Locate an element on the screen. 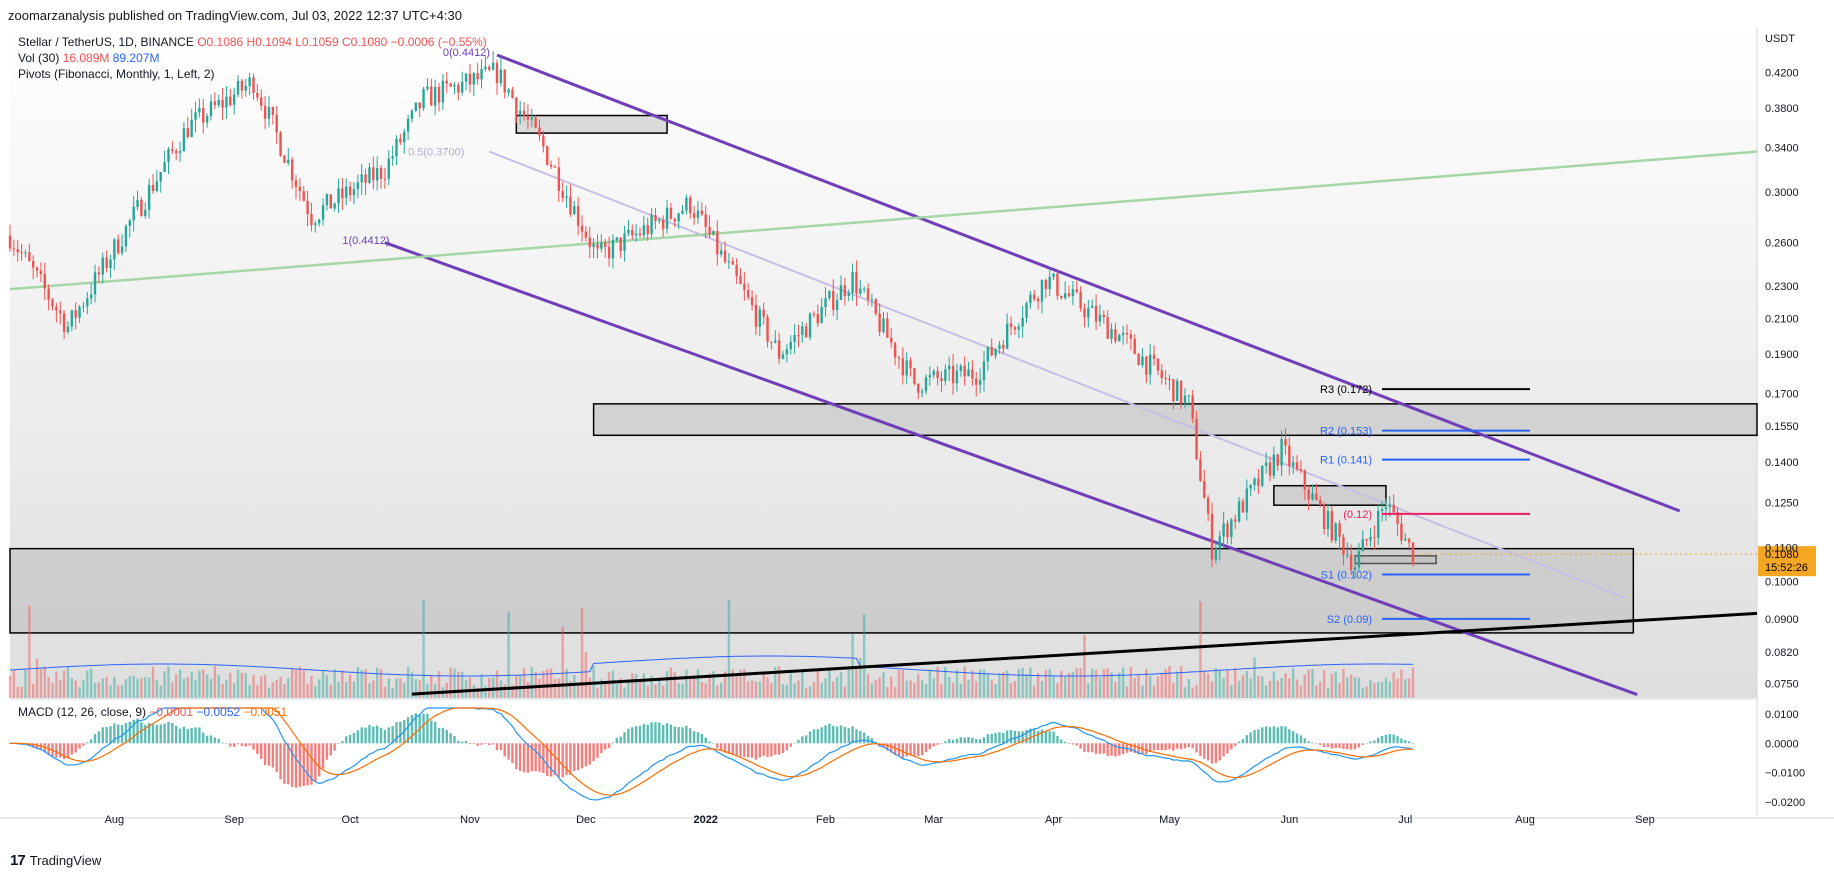  fib-label-top: 0(0.4412) is located at coordinates (466, 53).